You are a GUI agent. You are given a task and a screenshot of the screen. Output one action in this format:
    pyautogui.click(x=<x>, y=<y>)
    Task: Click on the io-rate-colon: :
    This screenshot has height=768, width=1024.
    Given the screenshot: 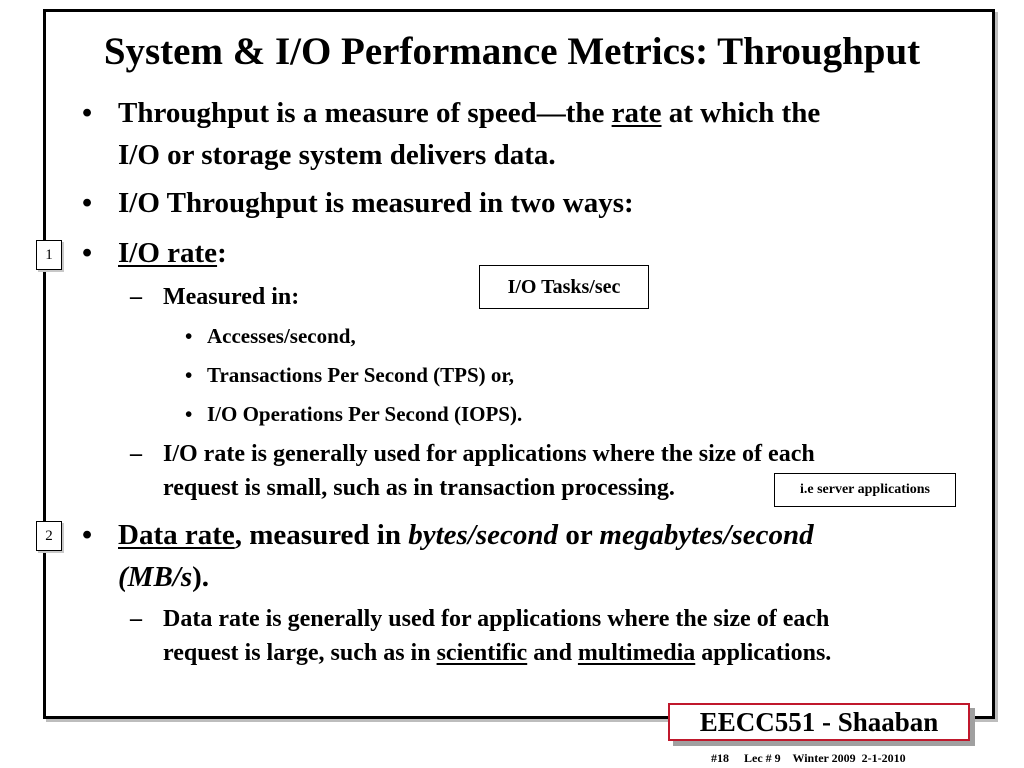 What is the action you would take?
    pyautogui.click(x=222, y=253)
    